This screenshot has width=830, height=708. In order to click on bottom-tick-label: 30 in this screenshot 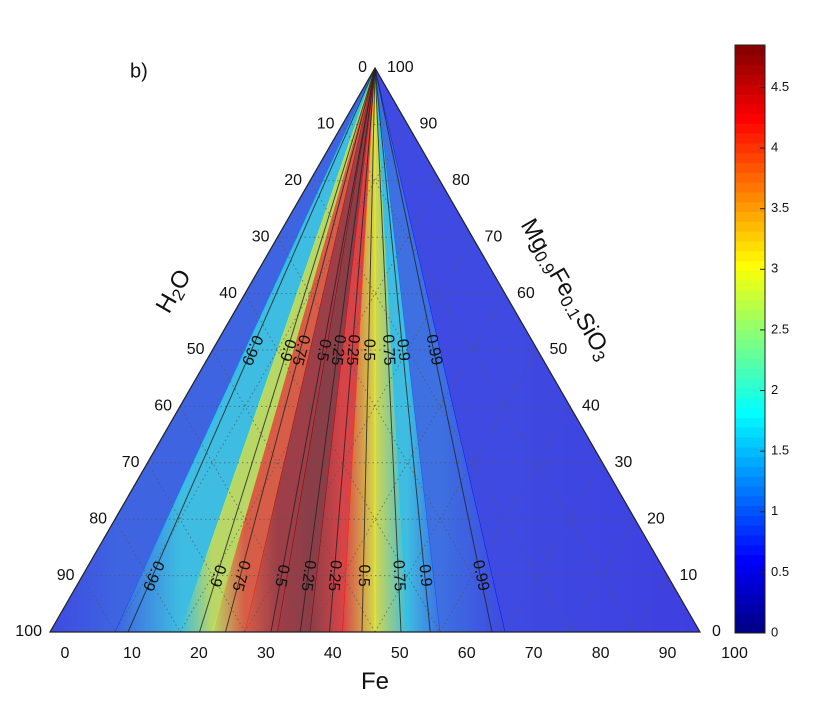, I will do `click(266, 653)`.